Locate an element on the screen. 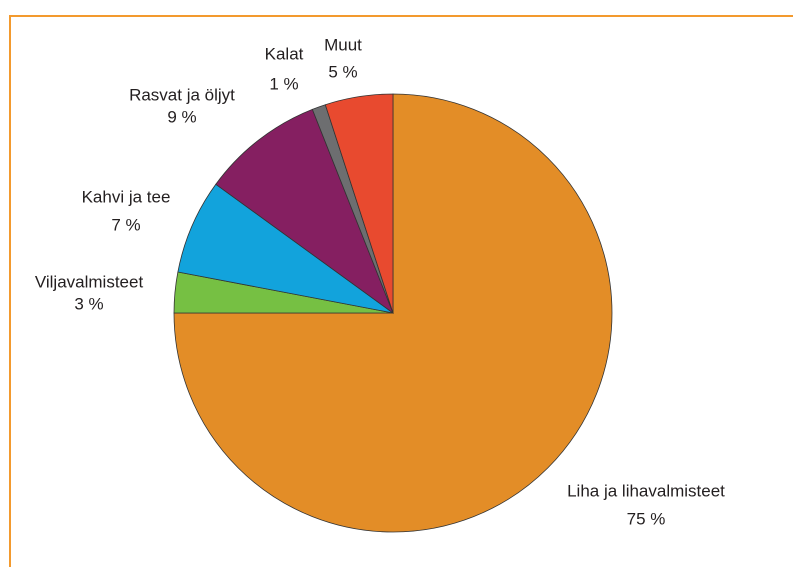 The image size is (793, 567). slice-value-label: 7 % is located at coordinates (125, 224).